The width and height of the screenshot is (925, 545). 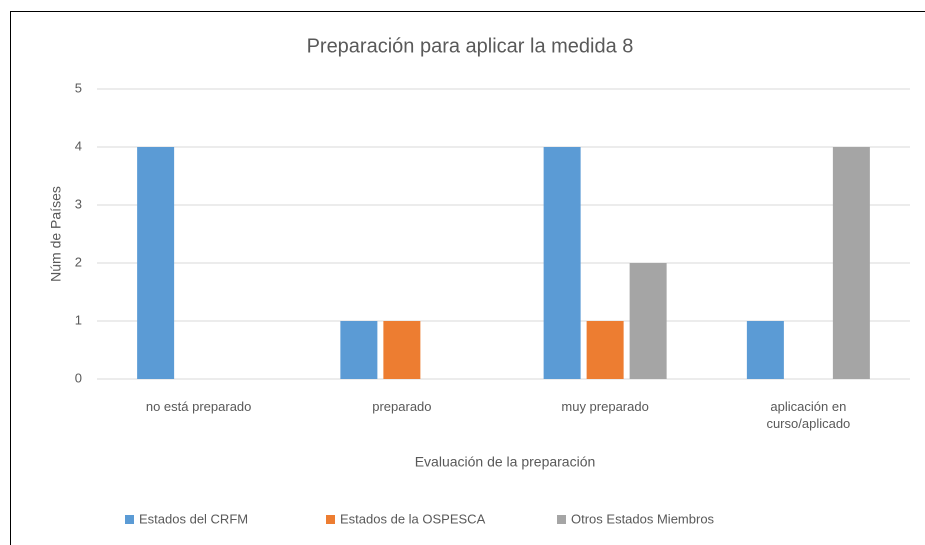 What do you see at coordinates (78, 377) in the screenshot?
I see `y-tick-label: 0` at bounding box center [78, 377].